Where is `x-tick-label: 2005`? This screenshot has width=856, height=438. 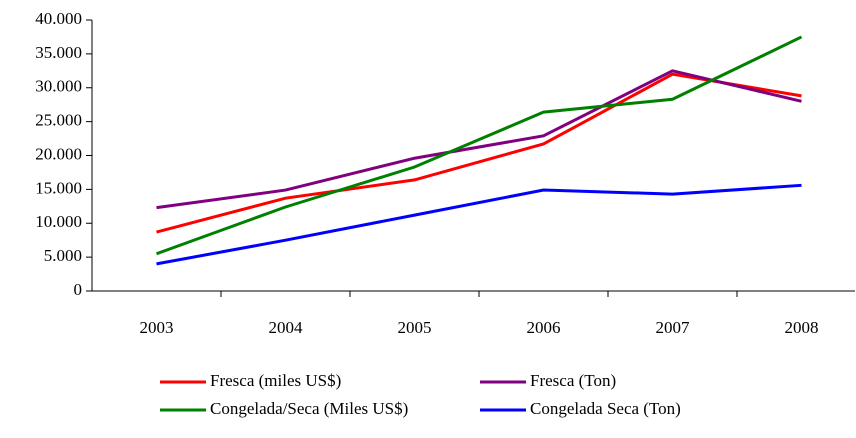 x-tick-label: 2005 is located at coordinates (415, 327).